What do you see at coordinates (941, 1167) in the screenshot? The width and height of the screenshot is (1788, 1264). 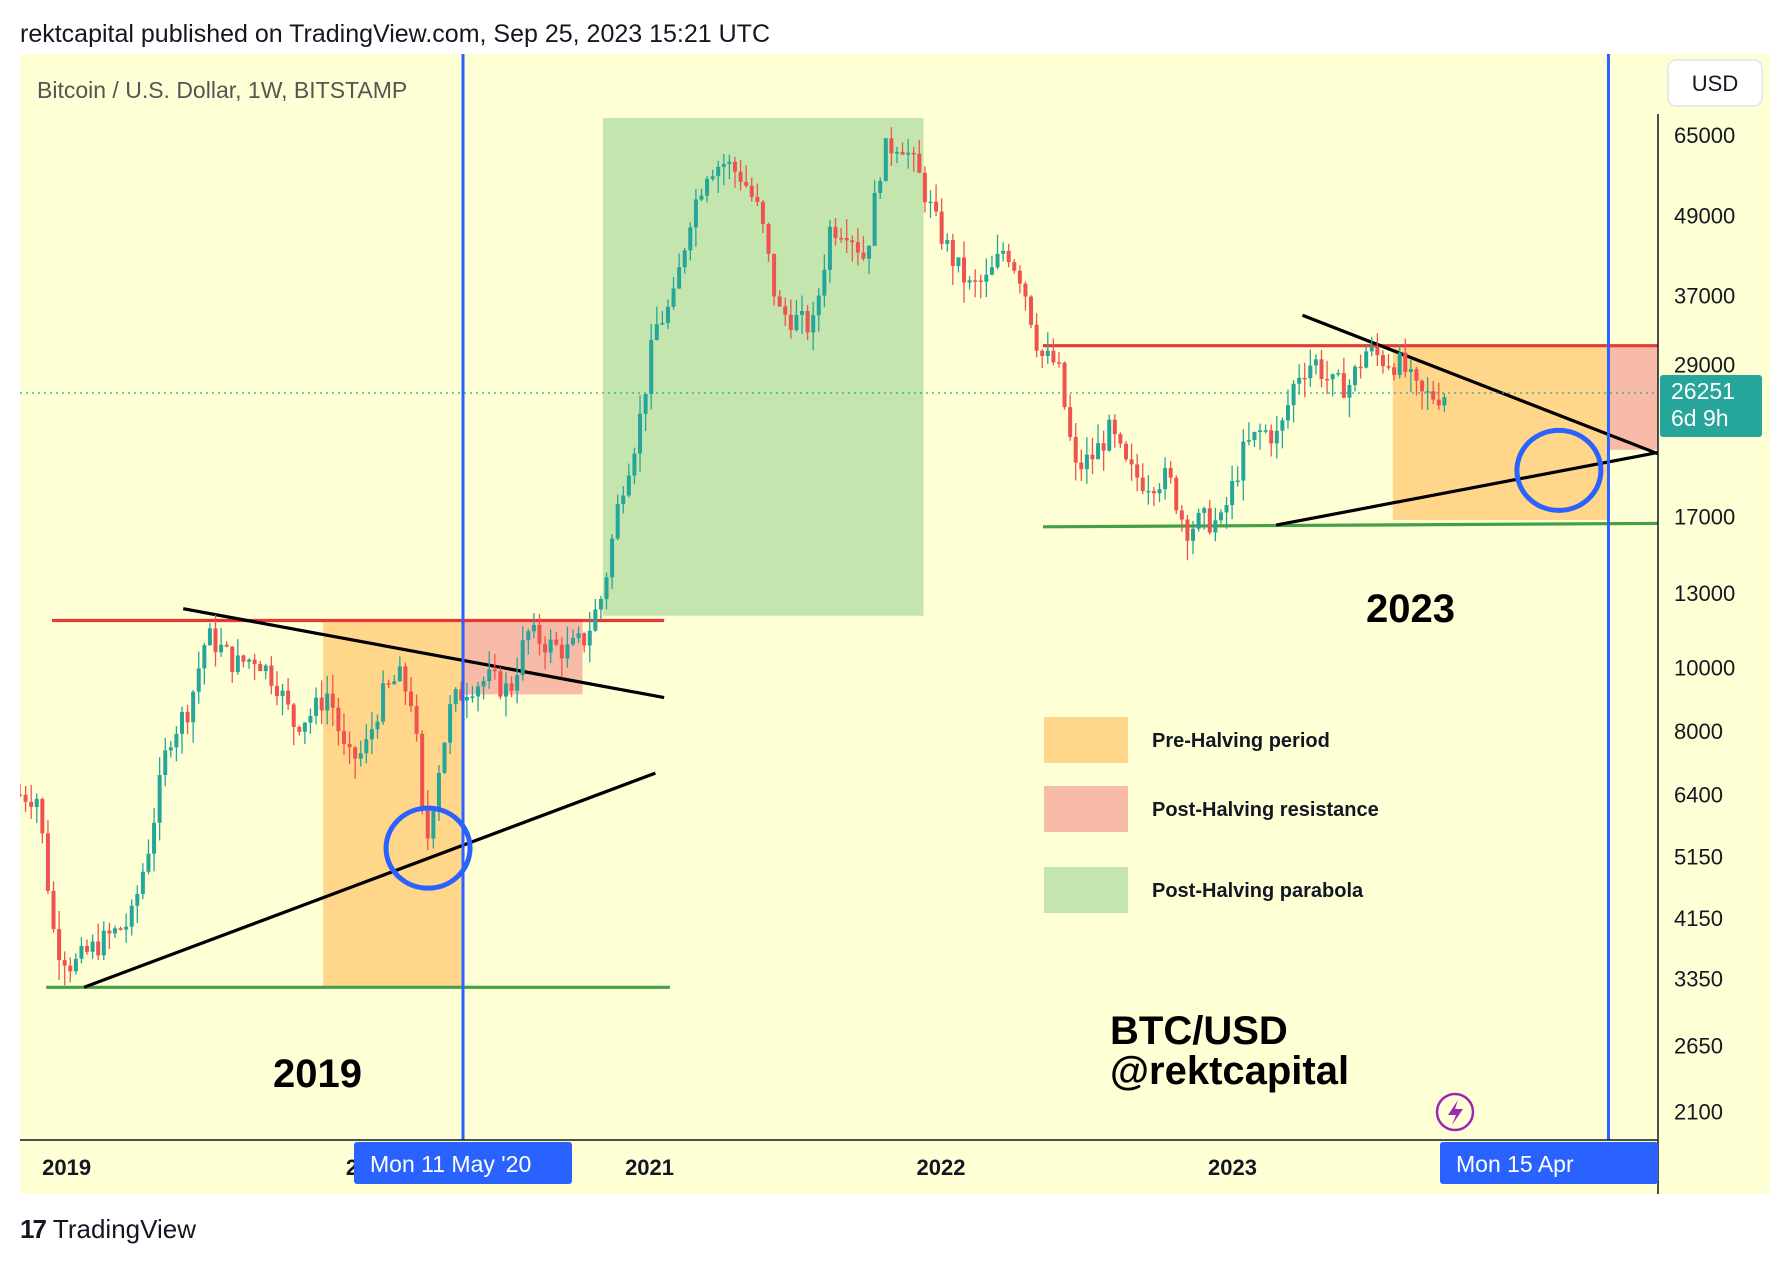 I see `time-tick-label: 2022` at bounding box center [941, 1167].